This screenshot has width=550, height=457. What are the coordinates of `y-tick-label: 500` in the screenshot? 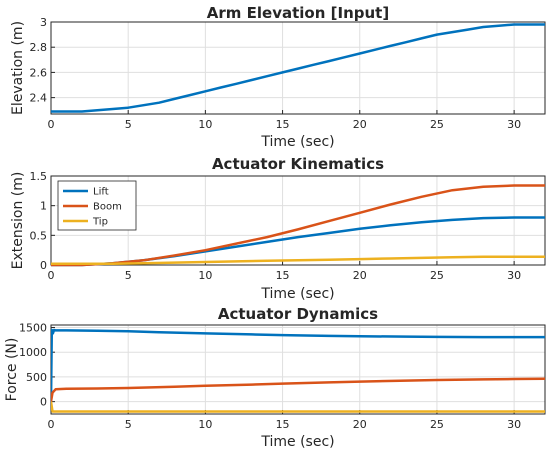 It's located at (36, 377).